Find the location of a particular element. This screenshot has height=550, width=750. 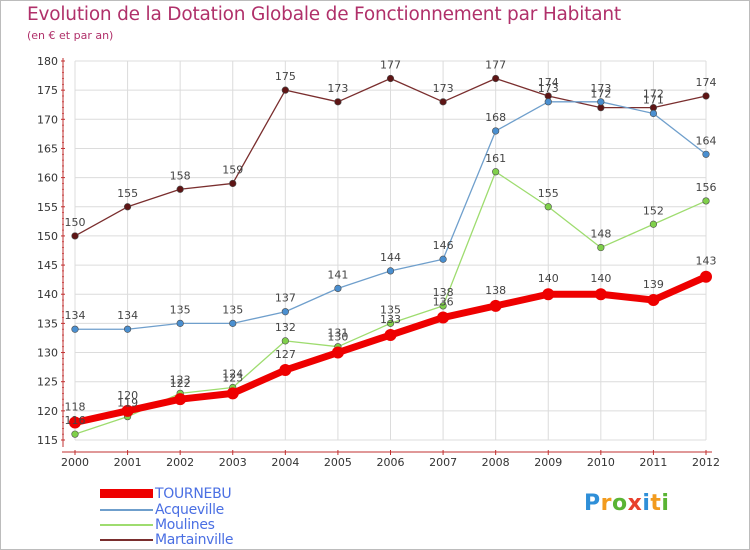

brand-letter: o is located at coordinates (619, 503).